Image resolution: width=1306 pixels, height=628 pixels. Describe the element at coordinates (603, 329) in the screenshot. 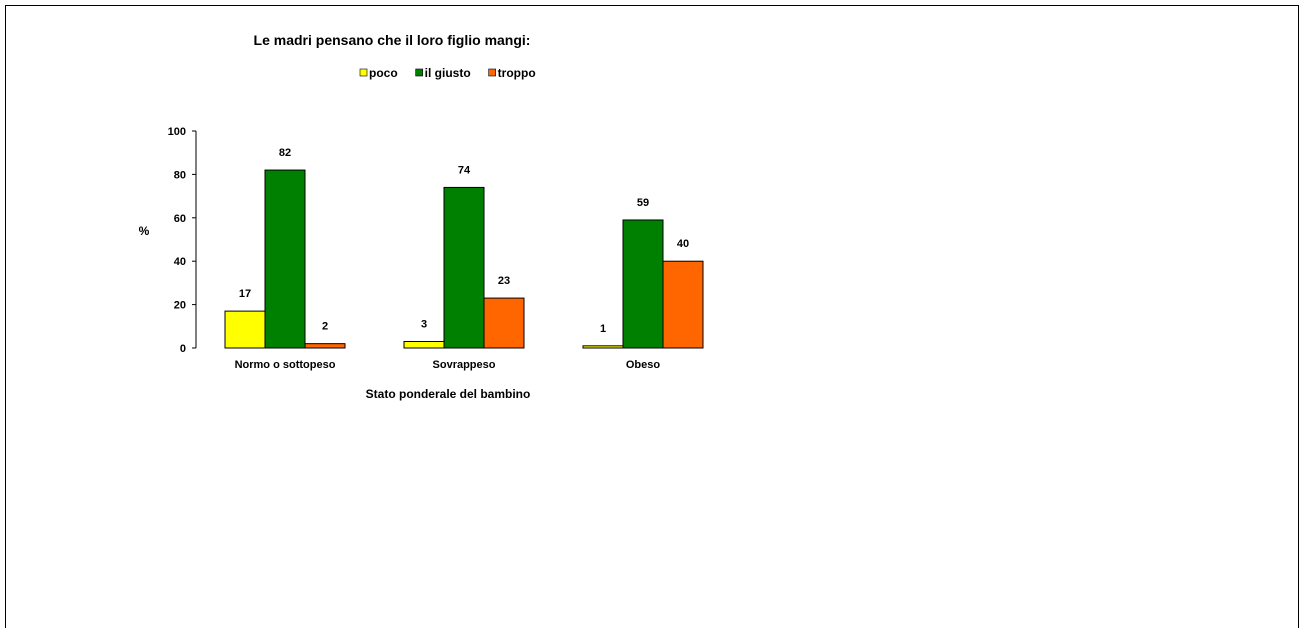

I see `data-label: 1` at that location.